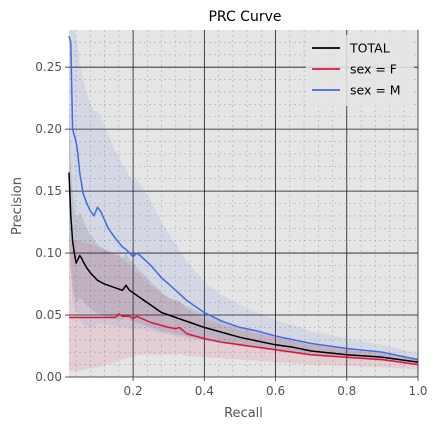 This screenshot has width=440, height=434. What do you see at coordinates (48, 377) in the screenshot?
I see `y-tick-label: 0.00` at bounding box center [48, 377].